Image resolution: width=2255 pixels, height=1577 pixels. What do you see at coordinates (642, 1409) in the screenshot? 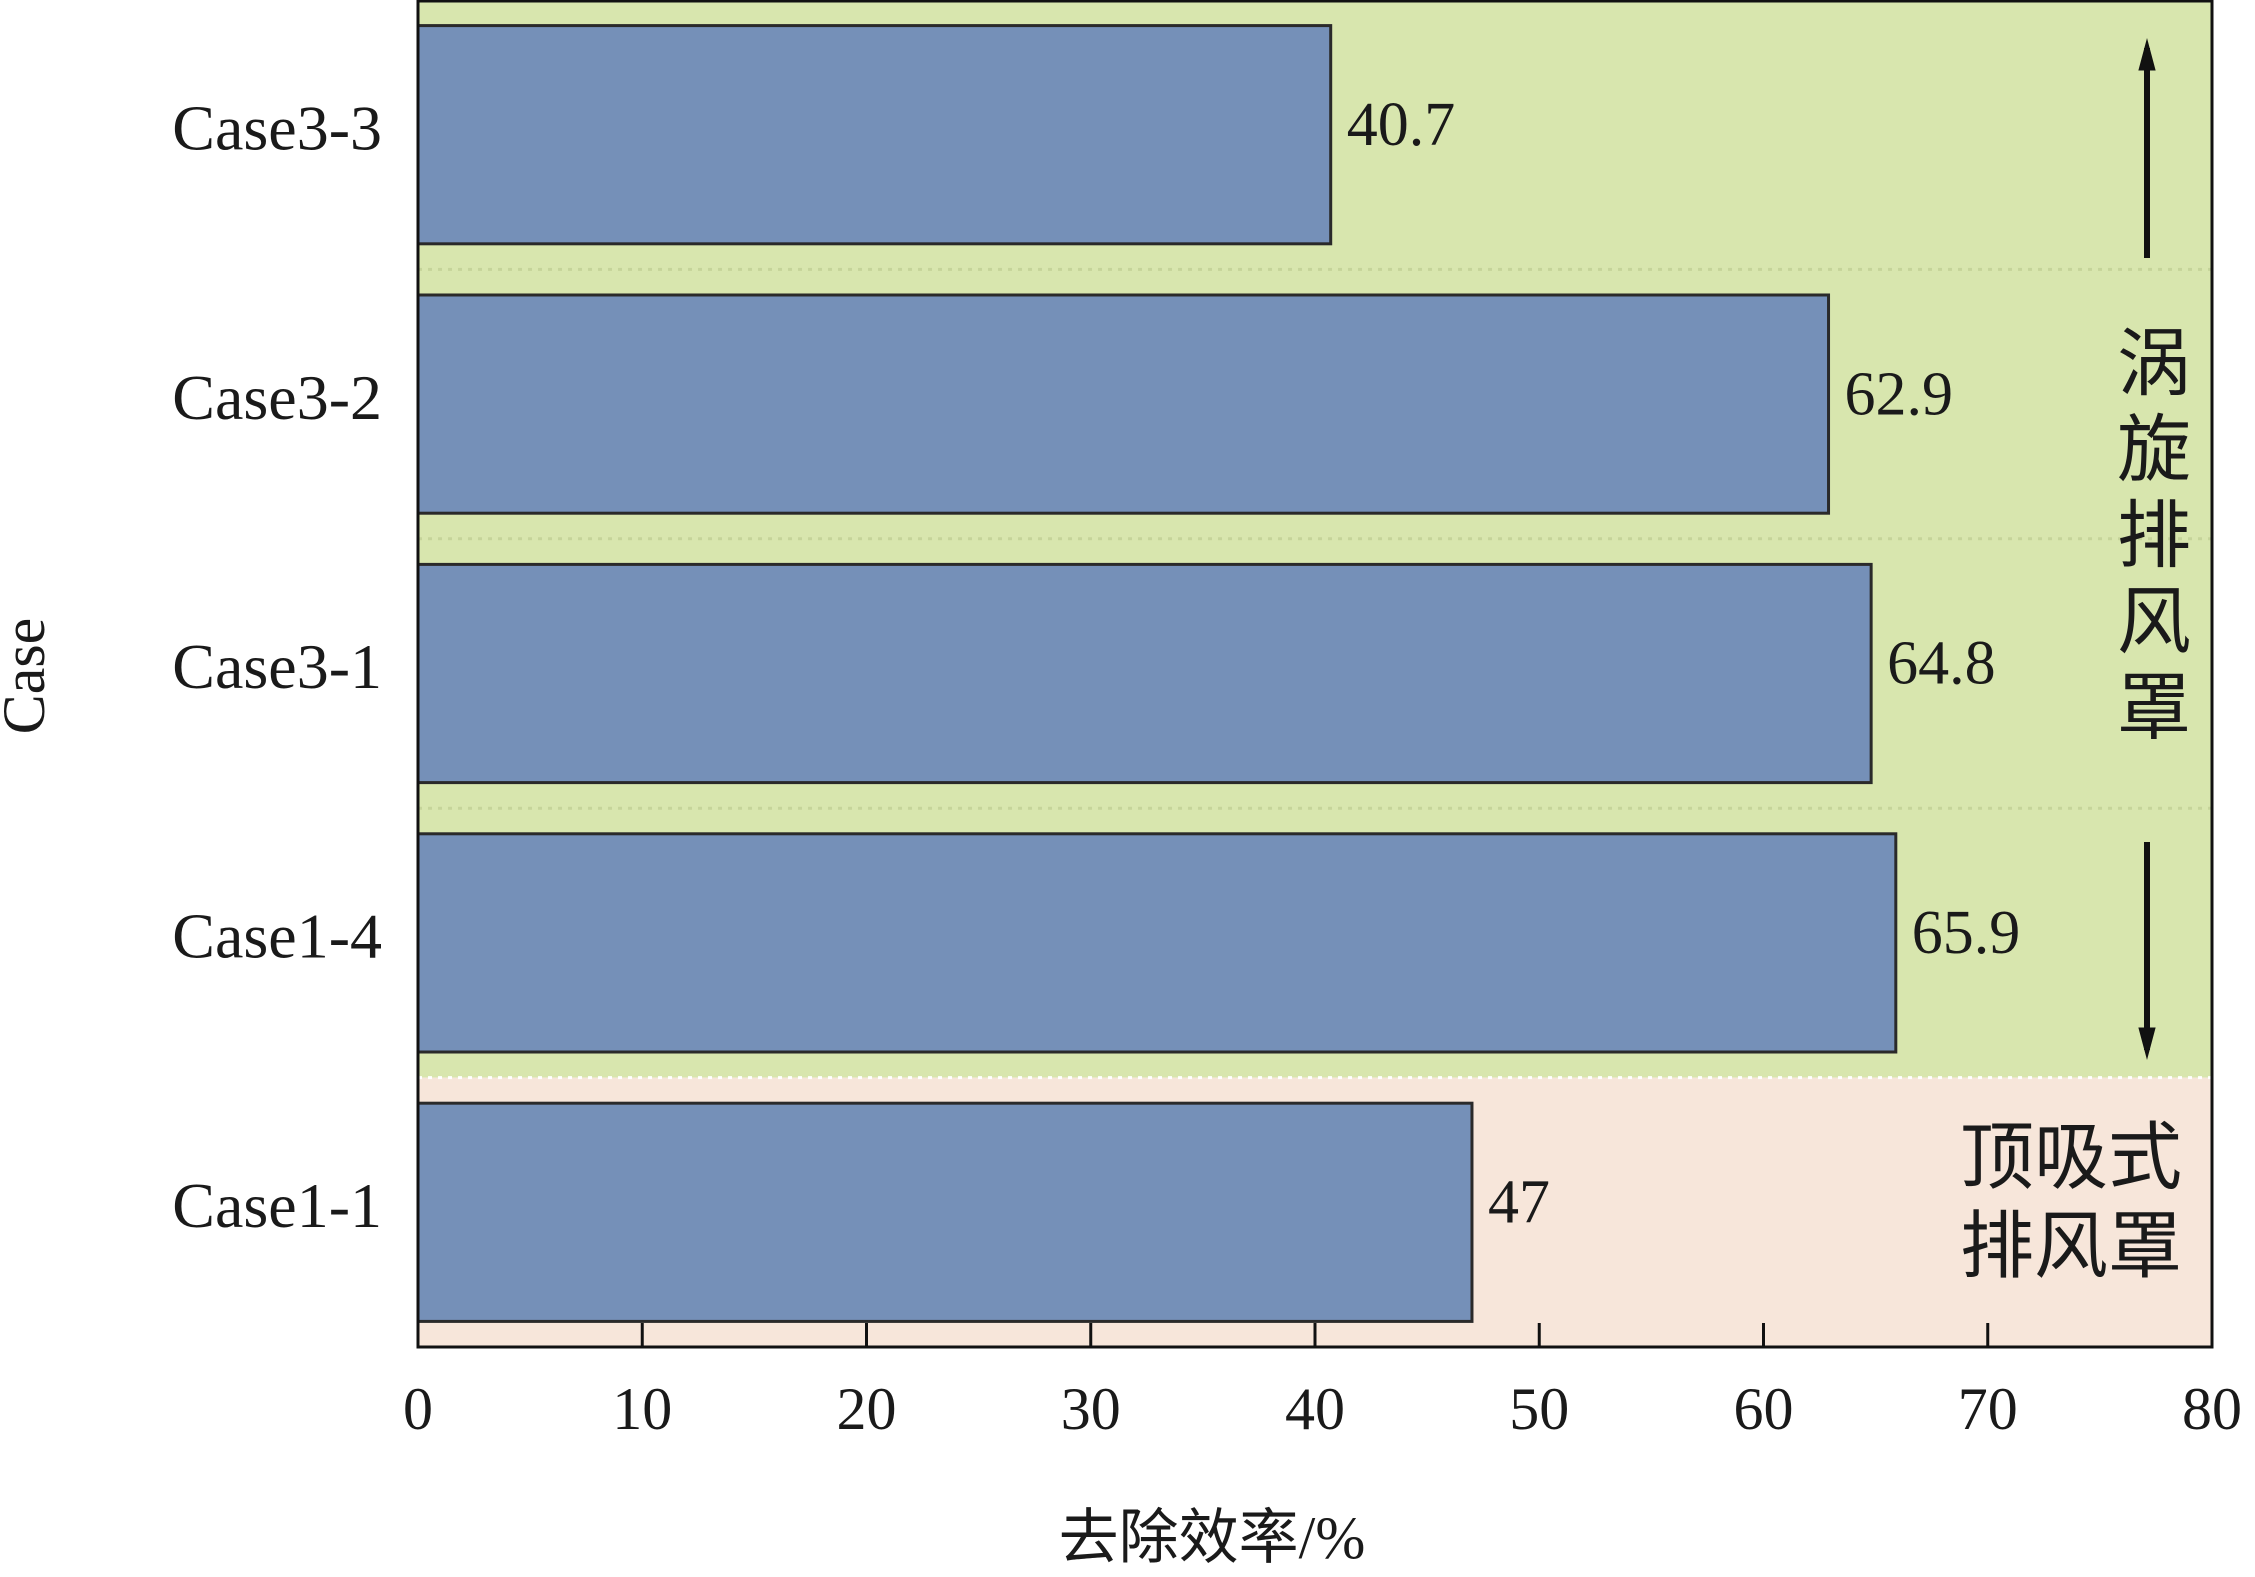
I see `x-tick-label: 10` at bounding box center [642, 1409].